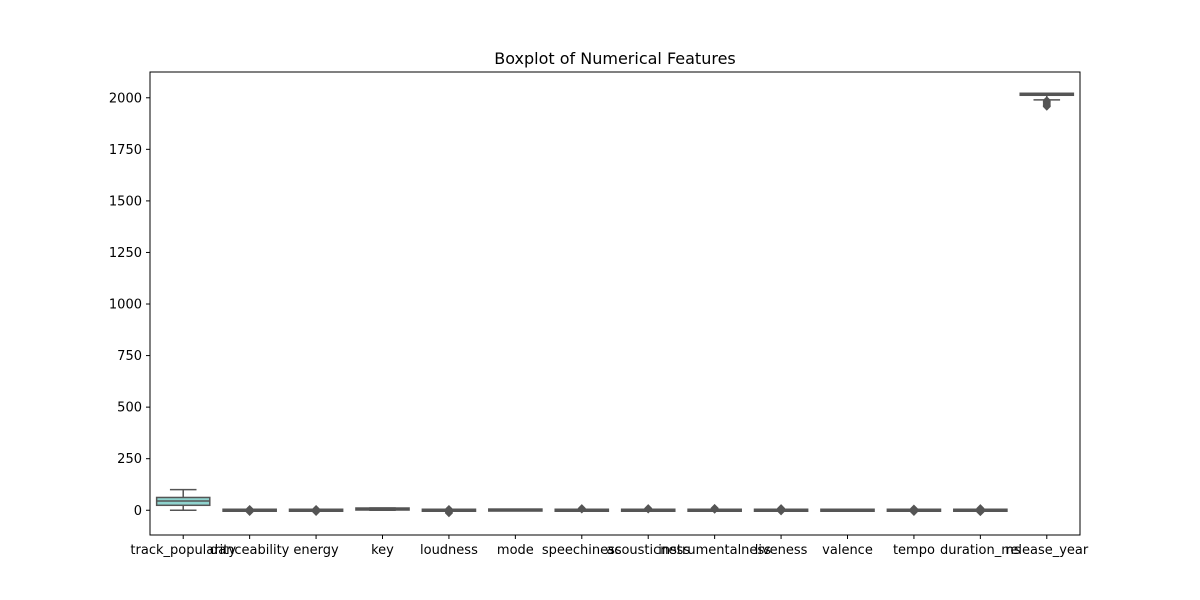 Image resolution: width=1200 pixels, height=600 pixels. What do you see at coordinates (980, 550) in the screenshot?
I see `x-tick-label: duration_ms` at bounding box center [980, 550].